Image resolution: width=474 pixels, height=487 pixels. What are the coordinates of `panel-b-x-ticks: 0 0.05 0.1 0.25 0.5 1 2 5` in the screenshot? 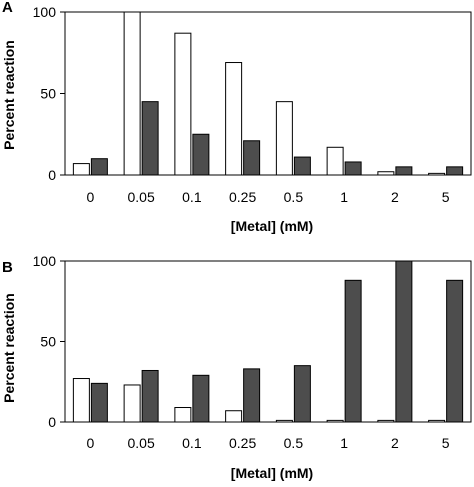 It's located at (267, 443).